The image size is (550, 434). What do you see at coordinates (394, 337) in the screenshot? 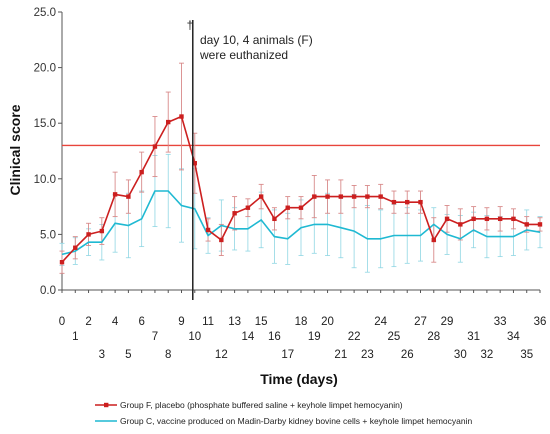
I see `x-tick-label: 25` at bounding box center [394, 337].